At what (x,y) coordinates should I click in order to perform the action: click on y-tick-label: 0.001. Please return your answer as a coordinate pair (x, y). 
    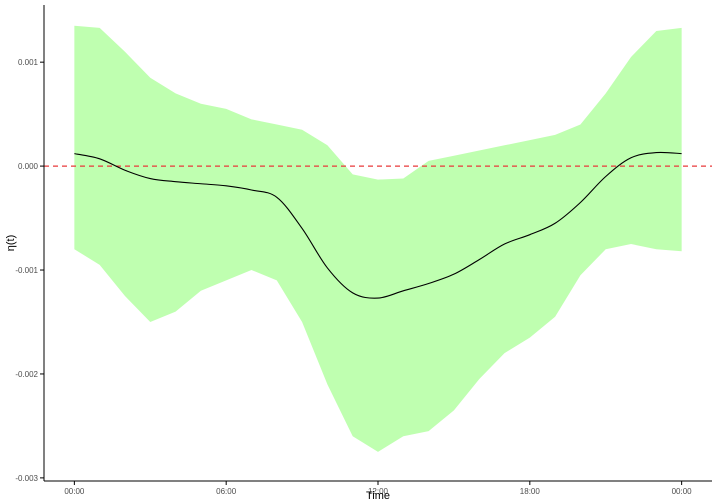
    Looking at the image, I should click on (28, 62).